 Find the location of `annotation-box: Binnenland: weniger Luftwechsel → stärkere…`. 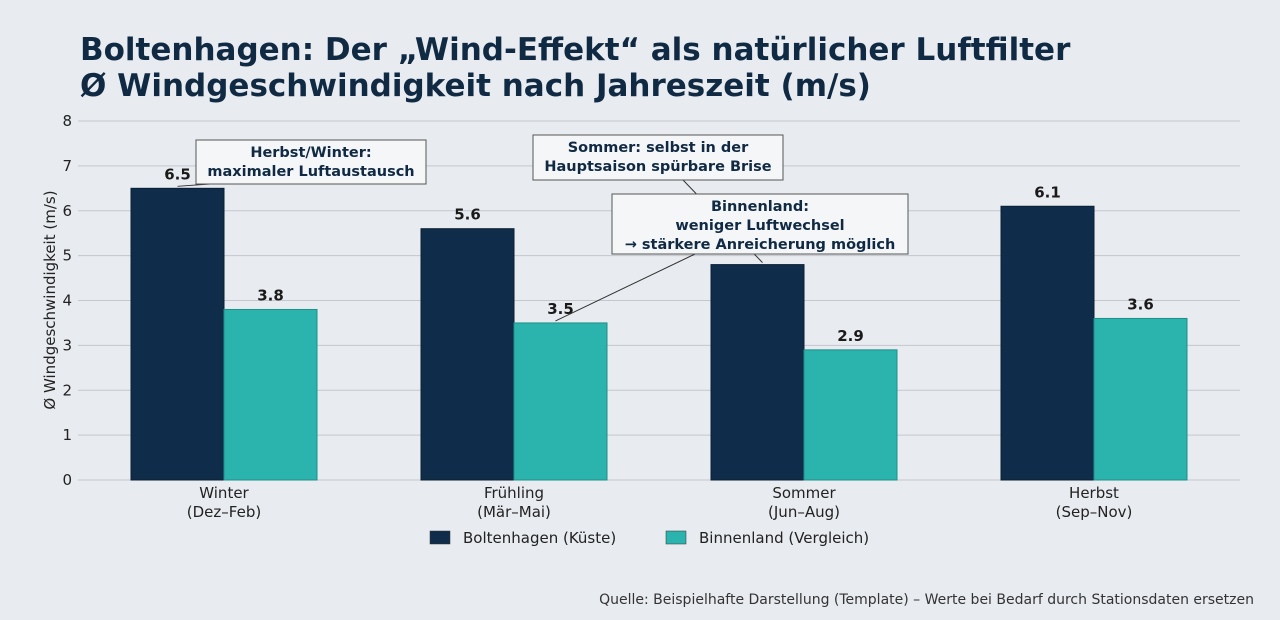

annotation-box: Binnenland: weniger Luftwechsel → stärkere… is located at coordinates (760, 224).